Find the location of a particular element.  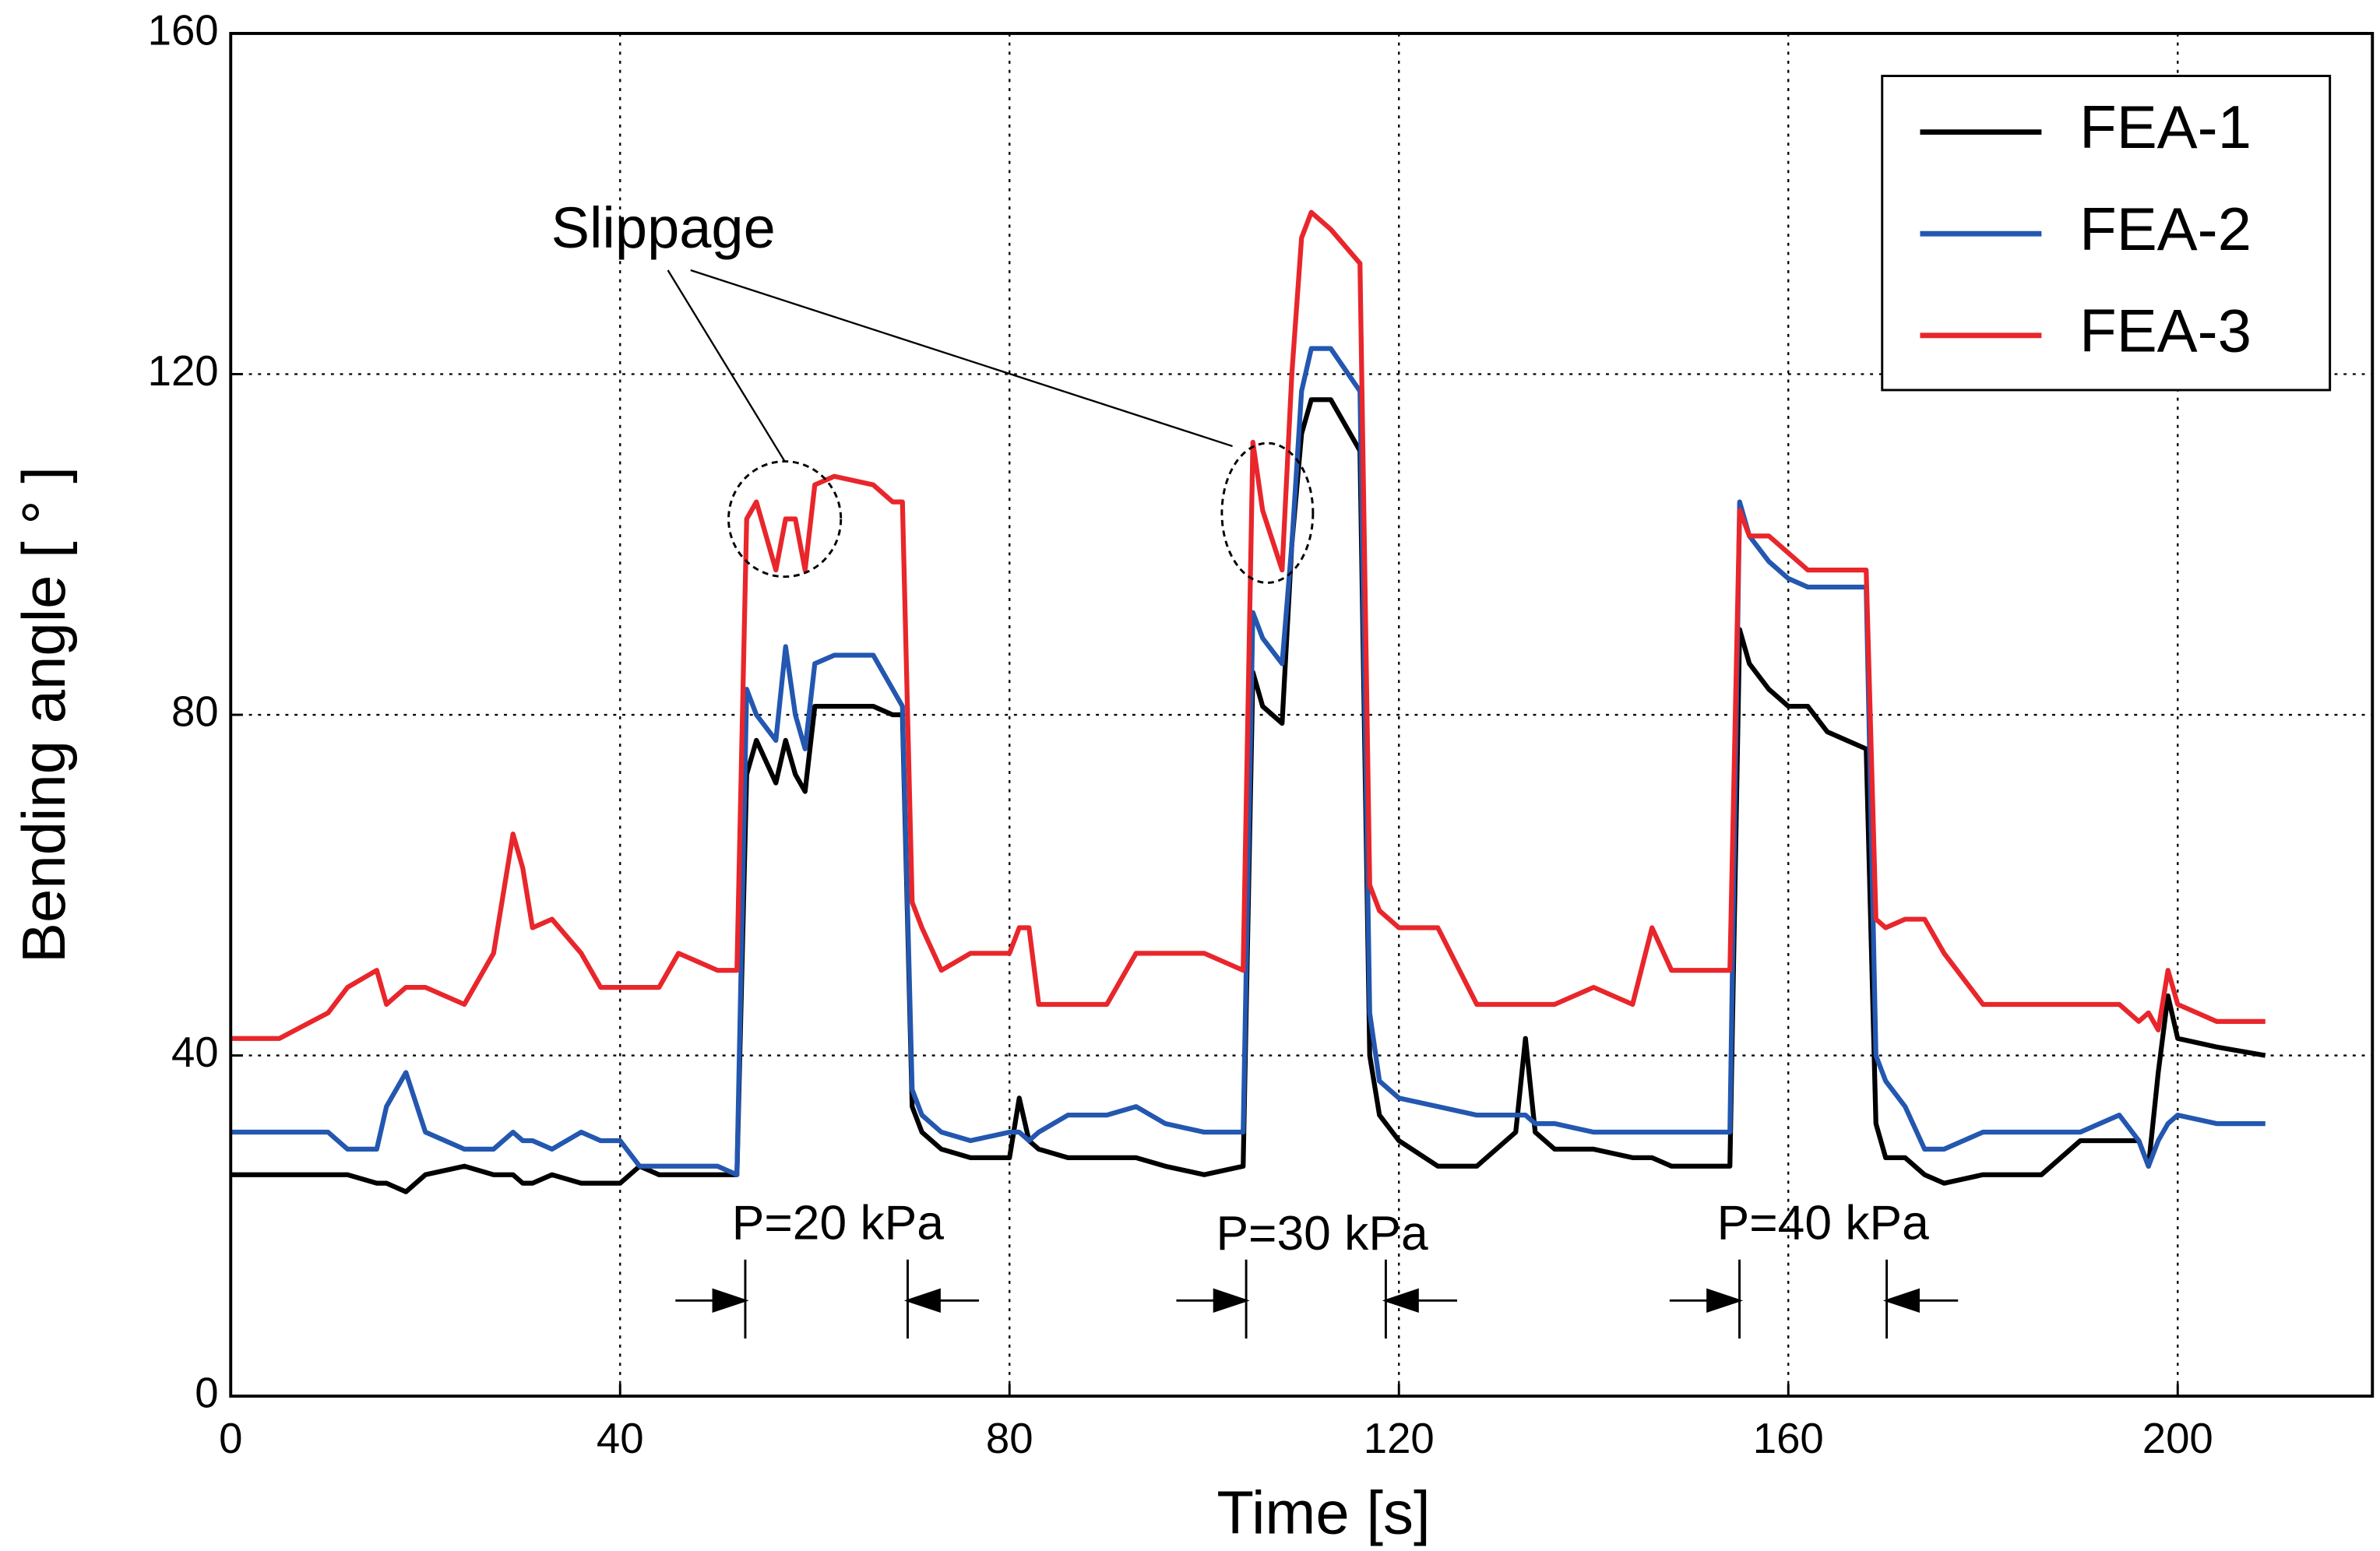

x-tick-label: 0 is located at coordinates (230, 1438).